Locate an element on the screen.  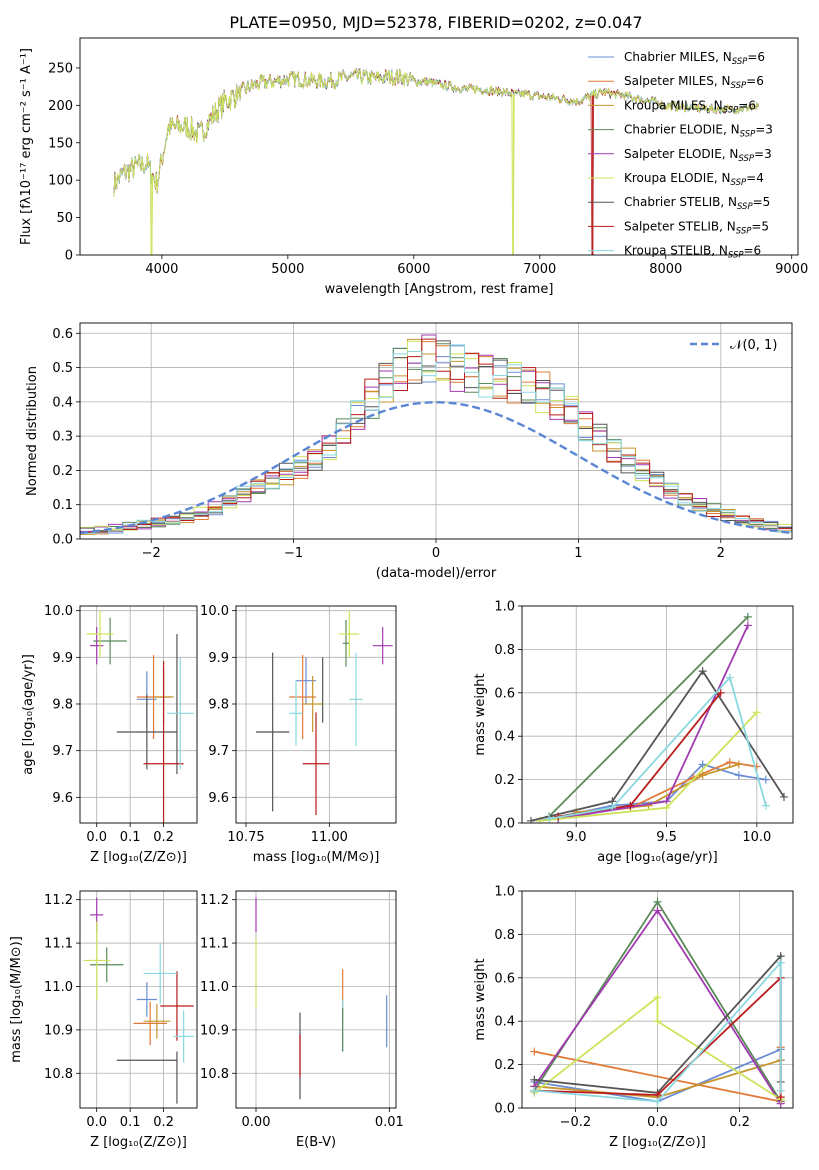
weight-vs-age-plot-area is located at coordinates (657, 714).